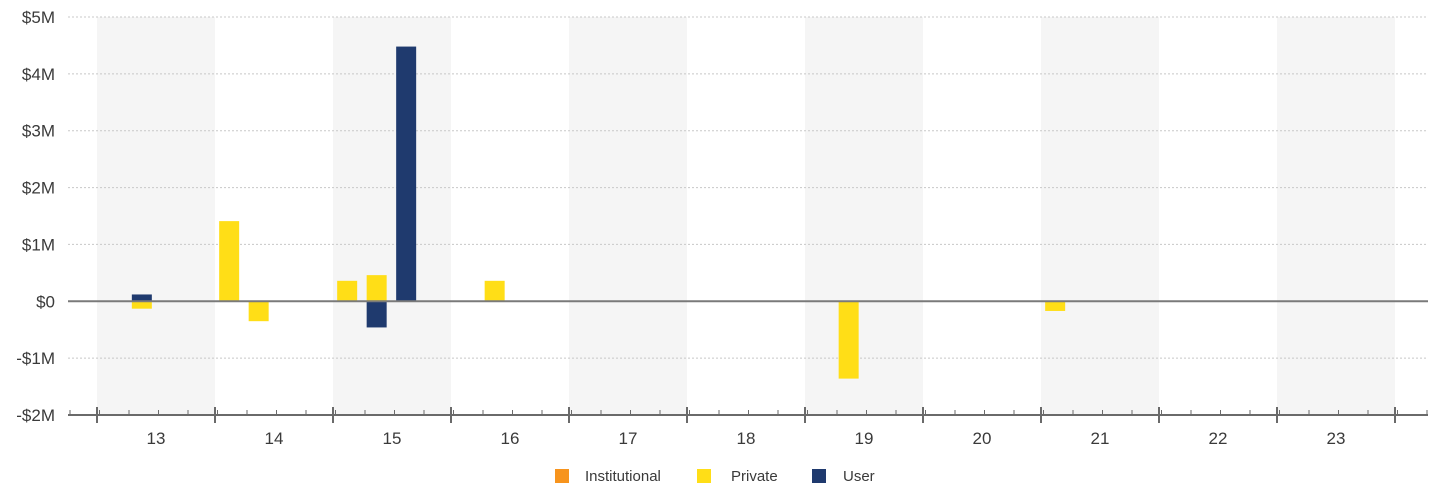  What do you see at coordinates (748, 427) in the screenshot?
I see `x-axis: 13 14 15 16 17 18 19 20 21 22 23` at bounding box center [748, 427].